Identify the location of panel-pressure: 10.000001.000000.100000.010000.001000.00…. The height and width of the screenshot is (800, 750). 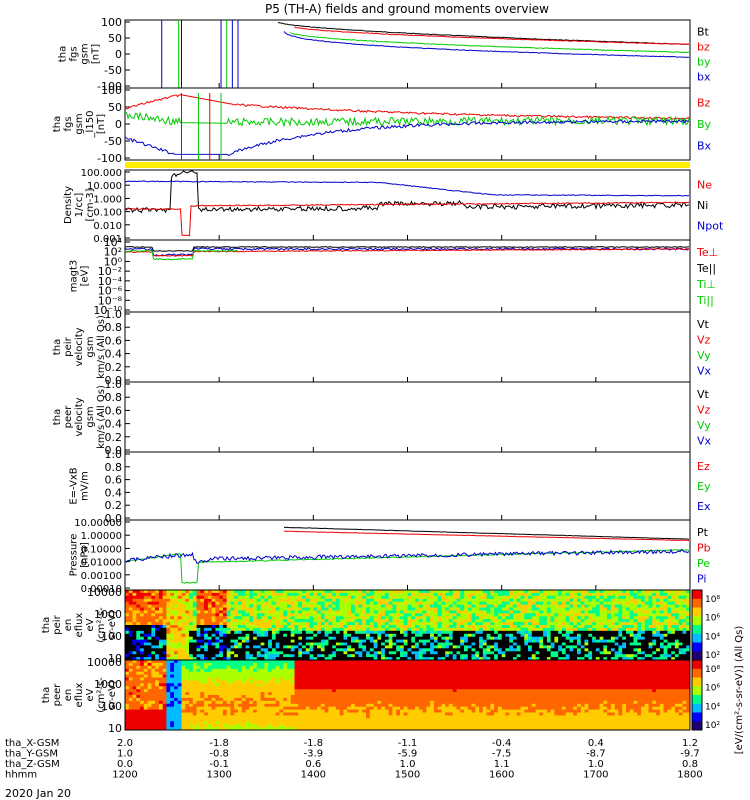
(390, 556).